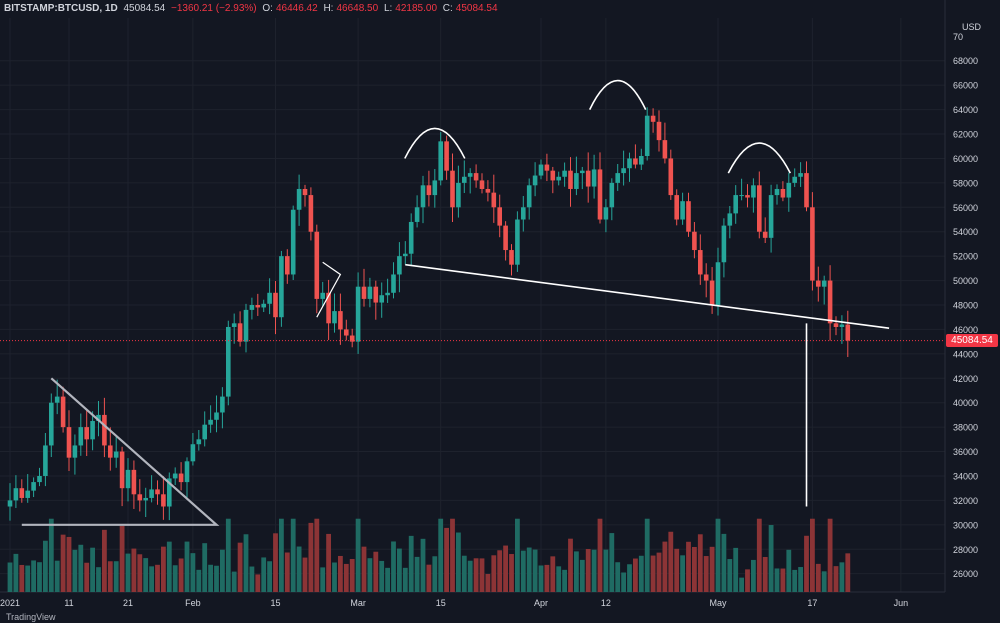  Describe the element at coordinates (972, 341) in the screenshot. I see `last-price-tag: 45084.54` at that location.